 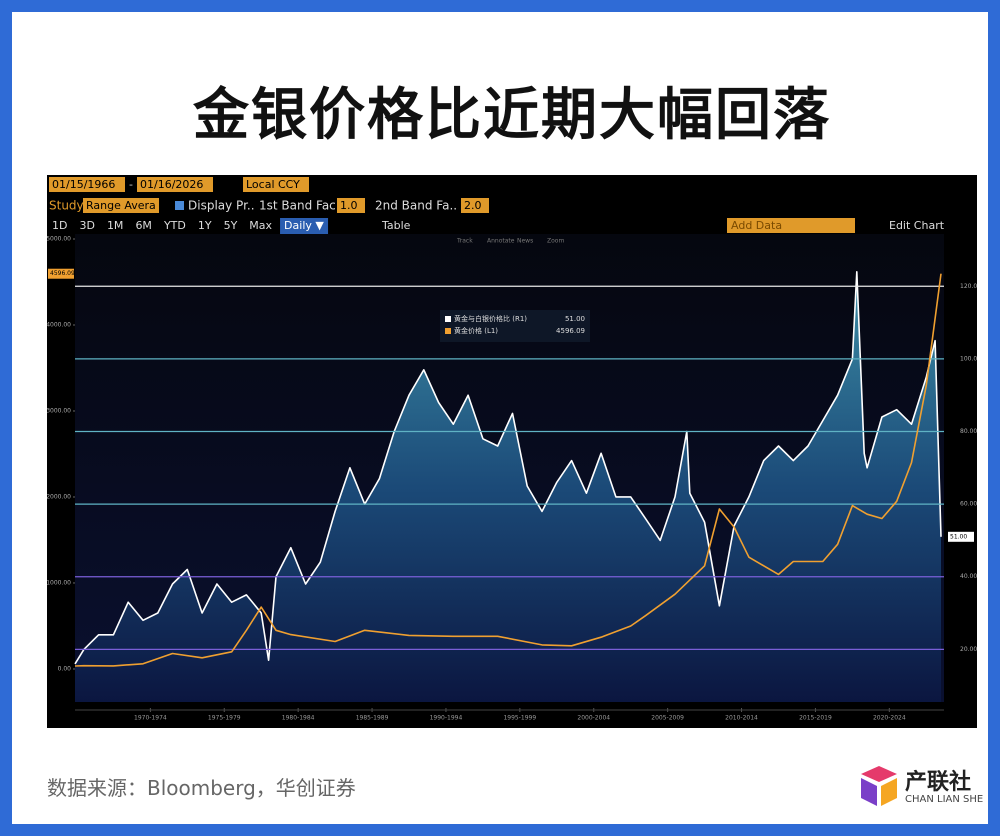 What do you see at coordinates (66, 206) in the screenshot?
I see `study-label: Study` at bounding box center [66, 206].